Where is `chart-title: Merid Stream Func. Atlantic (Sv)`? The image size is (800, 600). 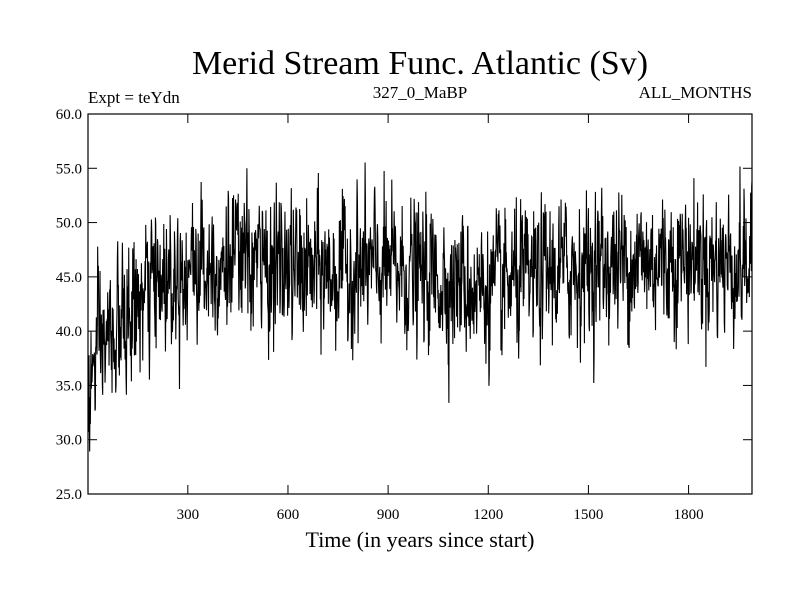 chart-title: Merid Stream Func. Atlantic (Sv) is located at coordinates (420, 63).